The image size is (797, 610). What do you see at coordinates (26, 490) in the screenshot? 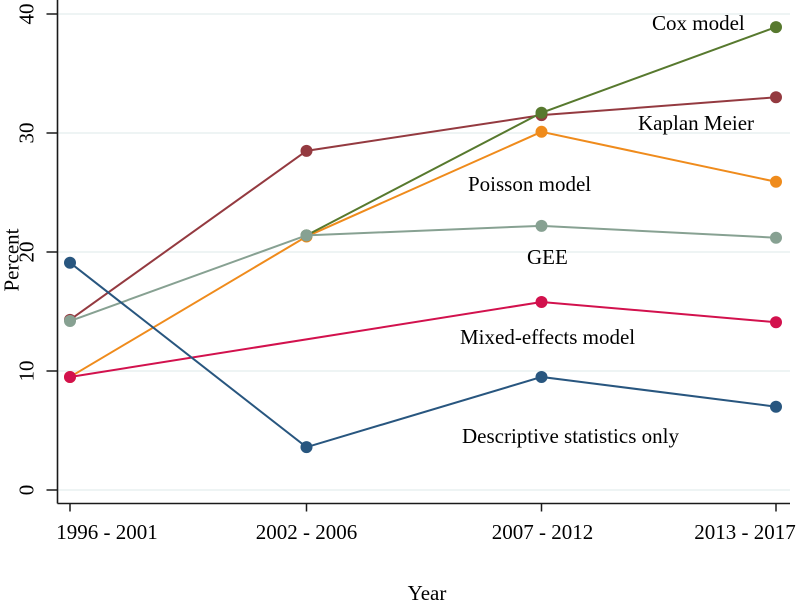
I see `y-tick-label-0: 0` at bounding box center [26, 490].